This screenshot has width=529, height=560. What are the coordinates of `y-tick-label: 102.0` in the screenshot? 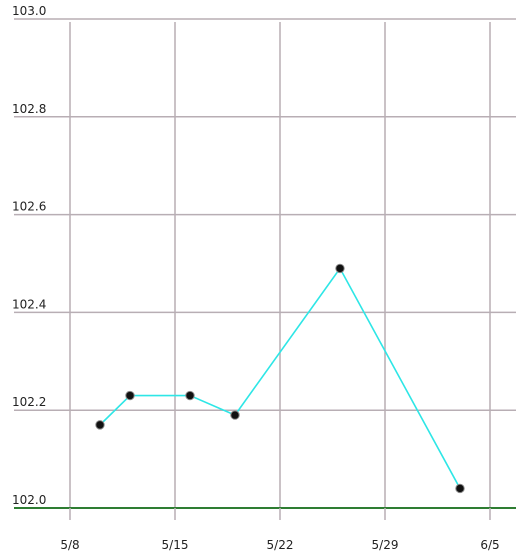 It's located at (29, 500).